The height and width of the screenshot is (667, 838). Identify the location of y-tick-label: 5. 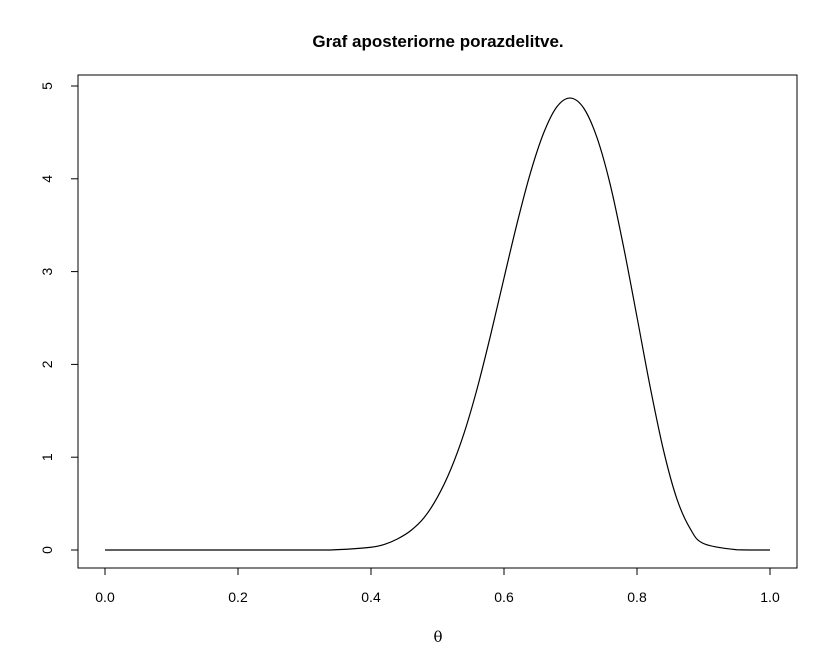
(47, 86).